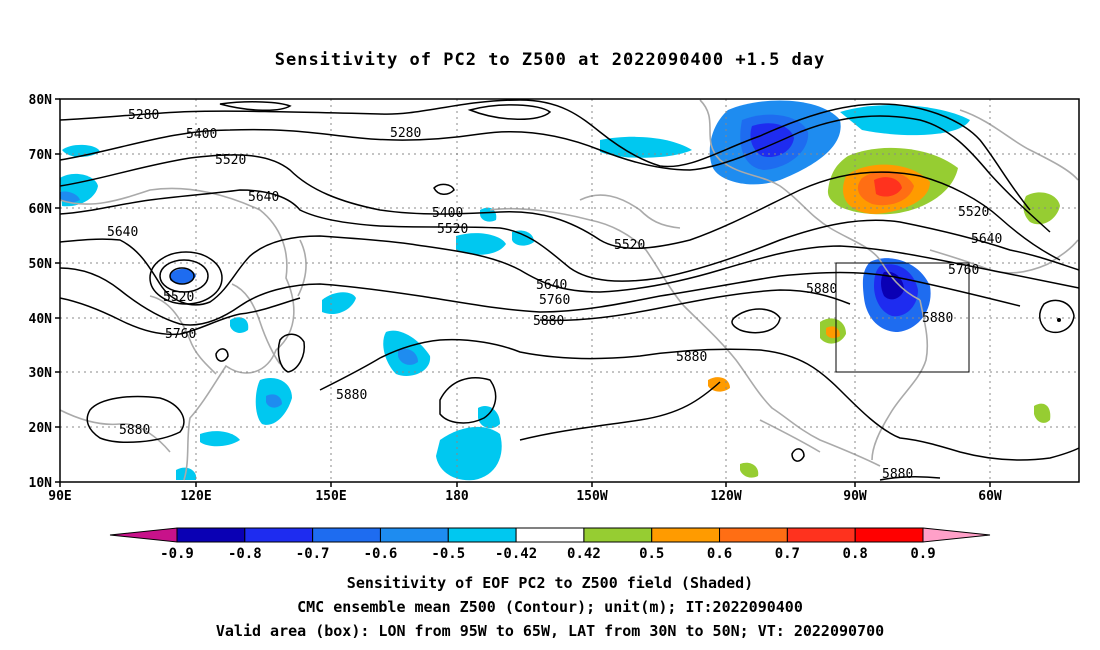  I want to click on lon-label: 150E, so click(330, 496).